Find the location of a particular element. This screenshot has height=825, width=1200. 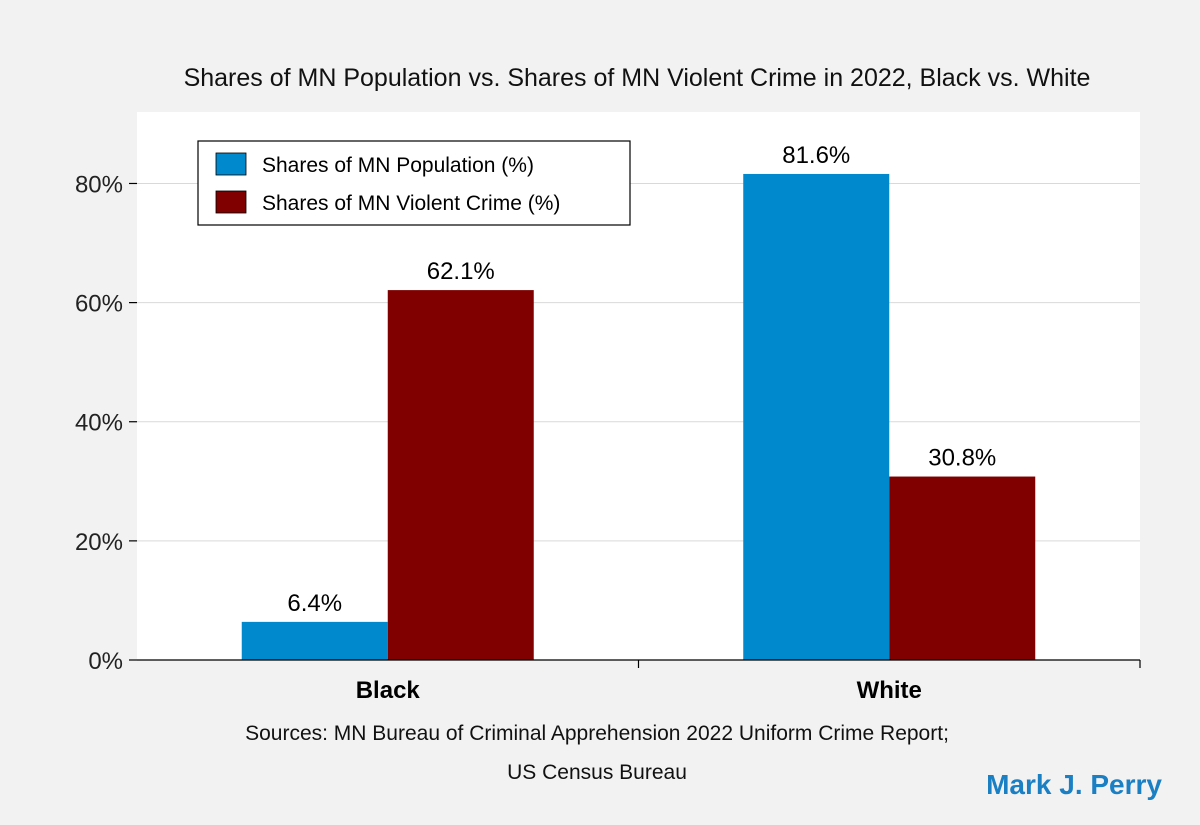

legend-label-crime: Shares of MN Violent Crime (%) is located at coordinates (411, 203).